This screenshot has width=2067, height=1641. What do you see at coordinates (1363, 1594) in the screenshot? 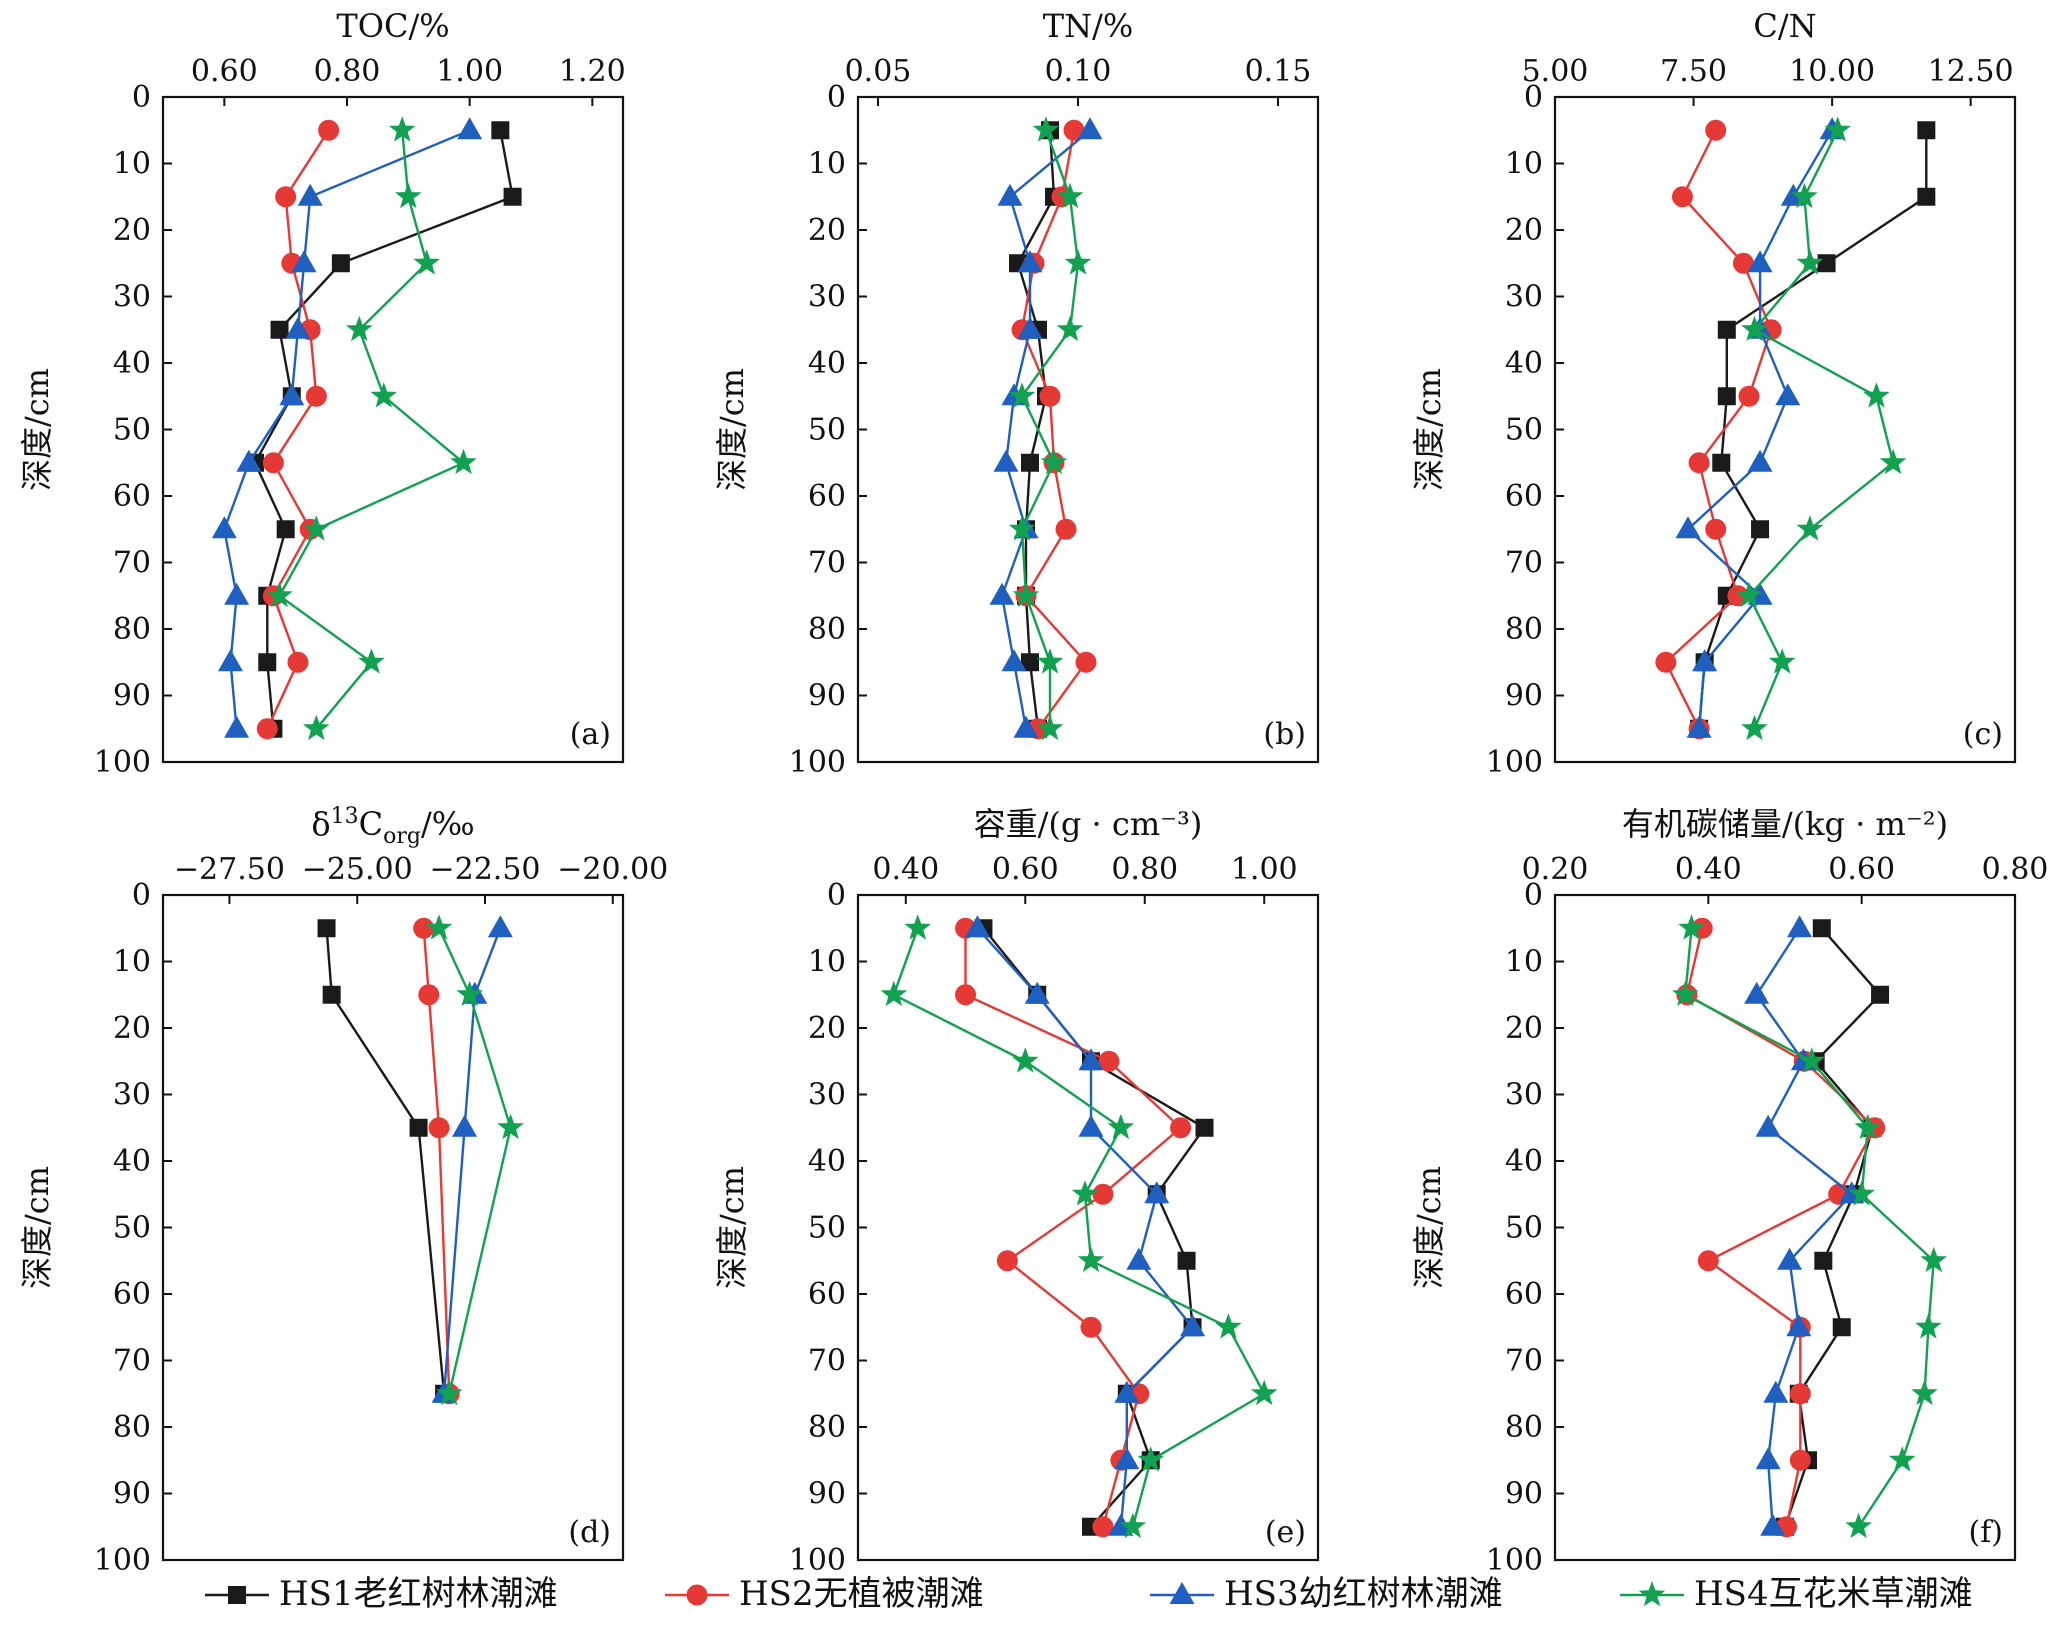
I see `legend-label: HS3幼红树林潮滩` at bounding box center [1363, 1594].